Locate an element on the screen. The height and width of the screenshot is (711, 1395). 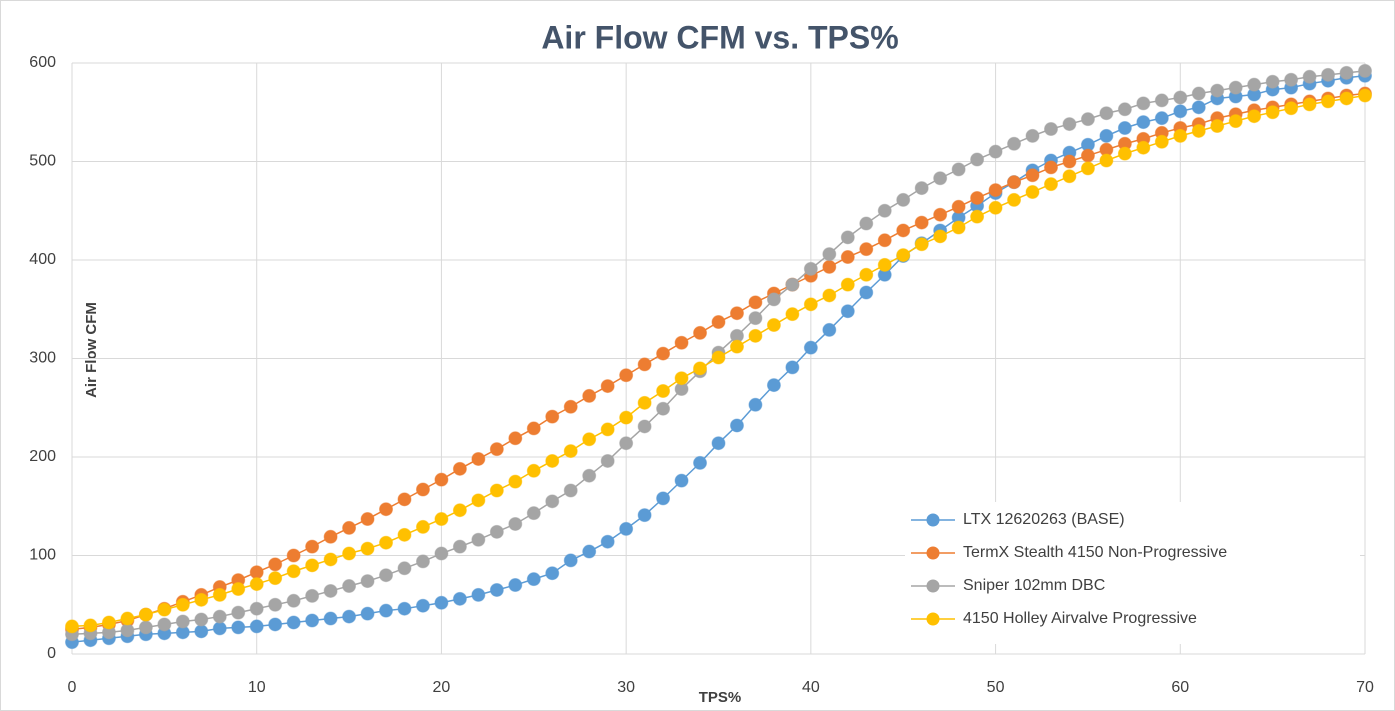
y-tick-label: 500 is located at coordinates (42, 161).